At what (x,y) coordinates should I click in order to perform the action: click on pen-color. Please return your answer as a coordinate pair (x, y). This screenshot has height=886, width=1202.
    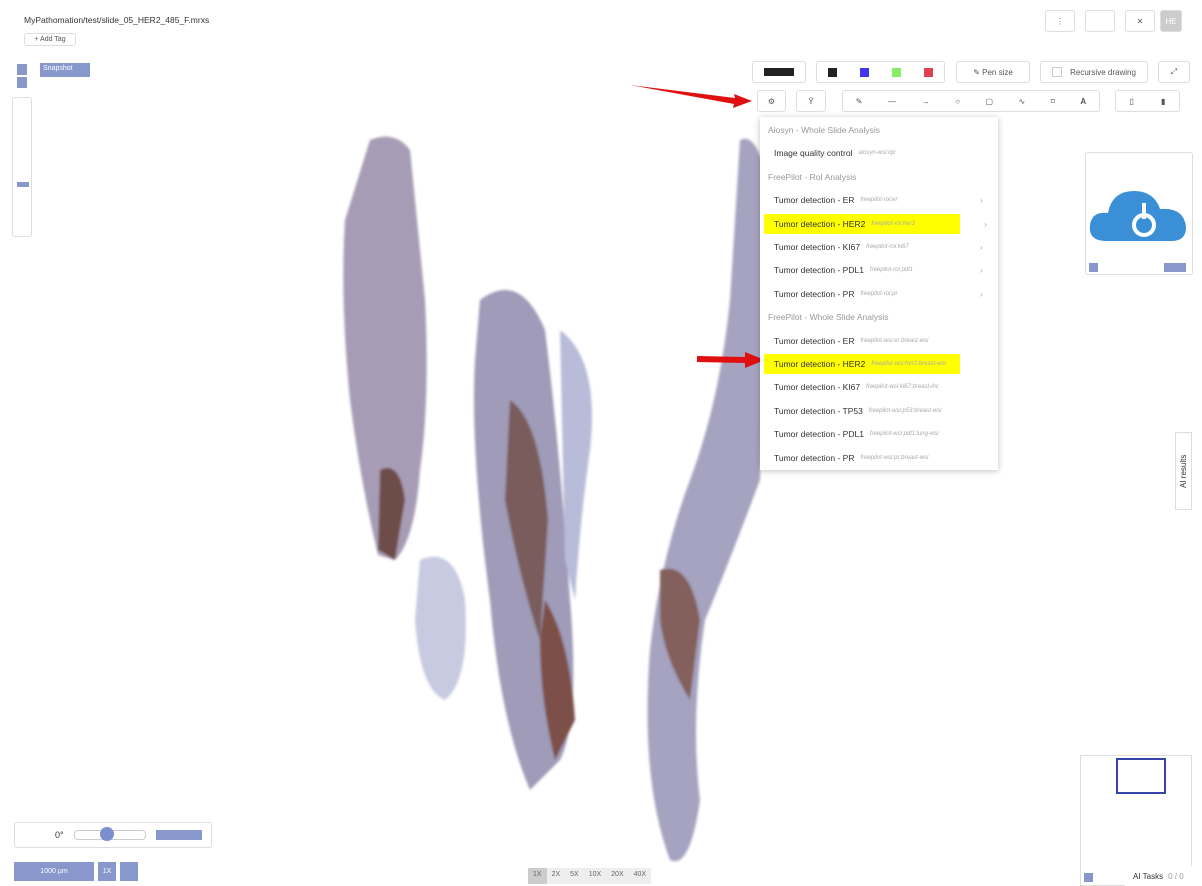
    Looking at the image, I should click on (779, 72).